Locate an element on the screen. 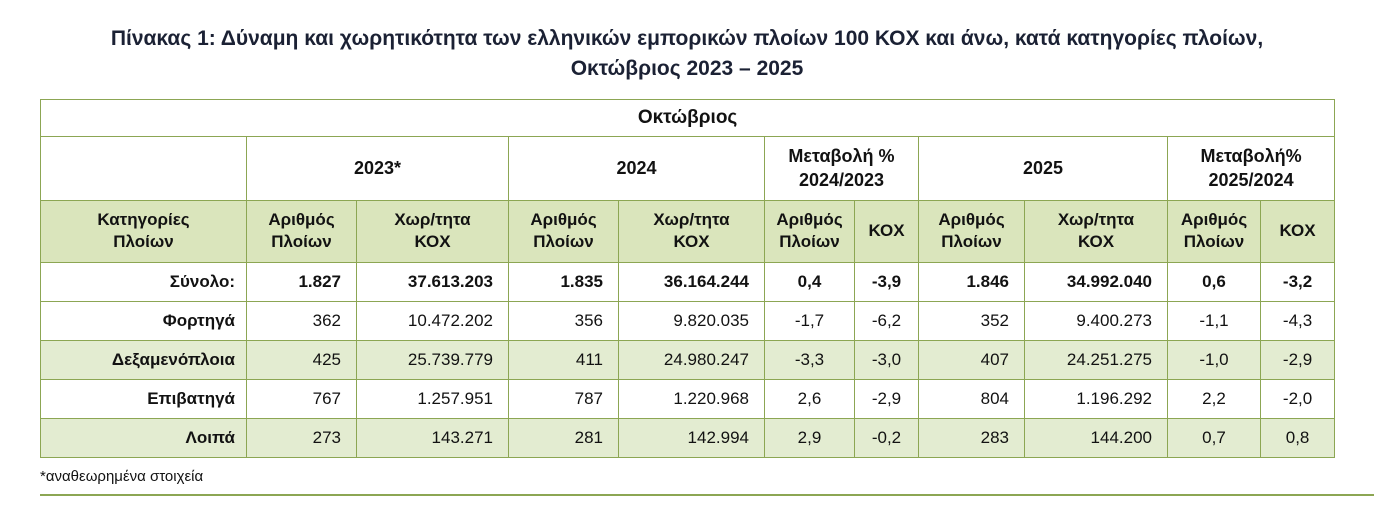 The height and width of the screenshot is (515, 1374). cell-ships-2025: 352 is located at coordinates (971, 320).